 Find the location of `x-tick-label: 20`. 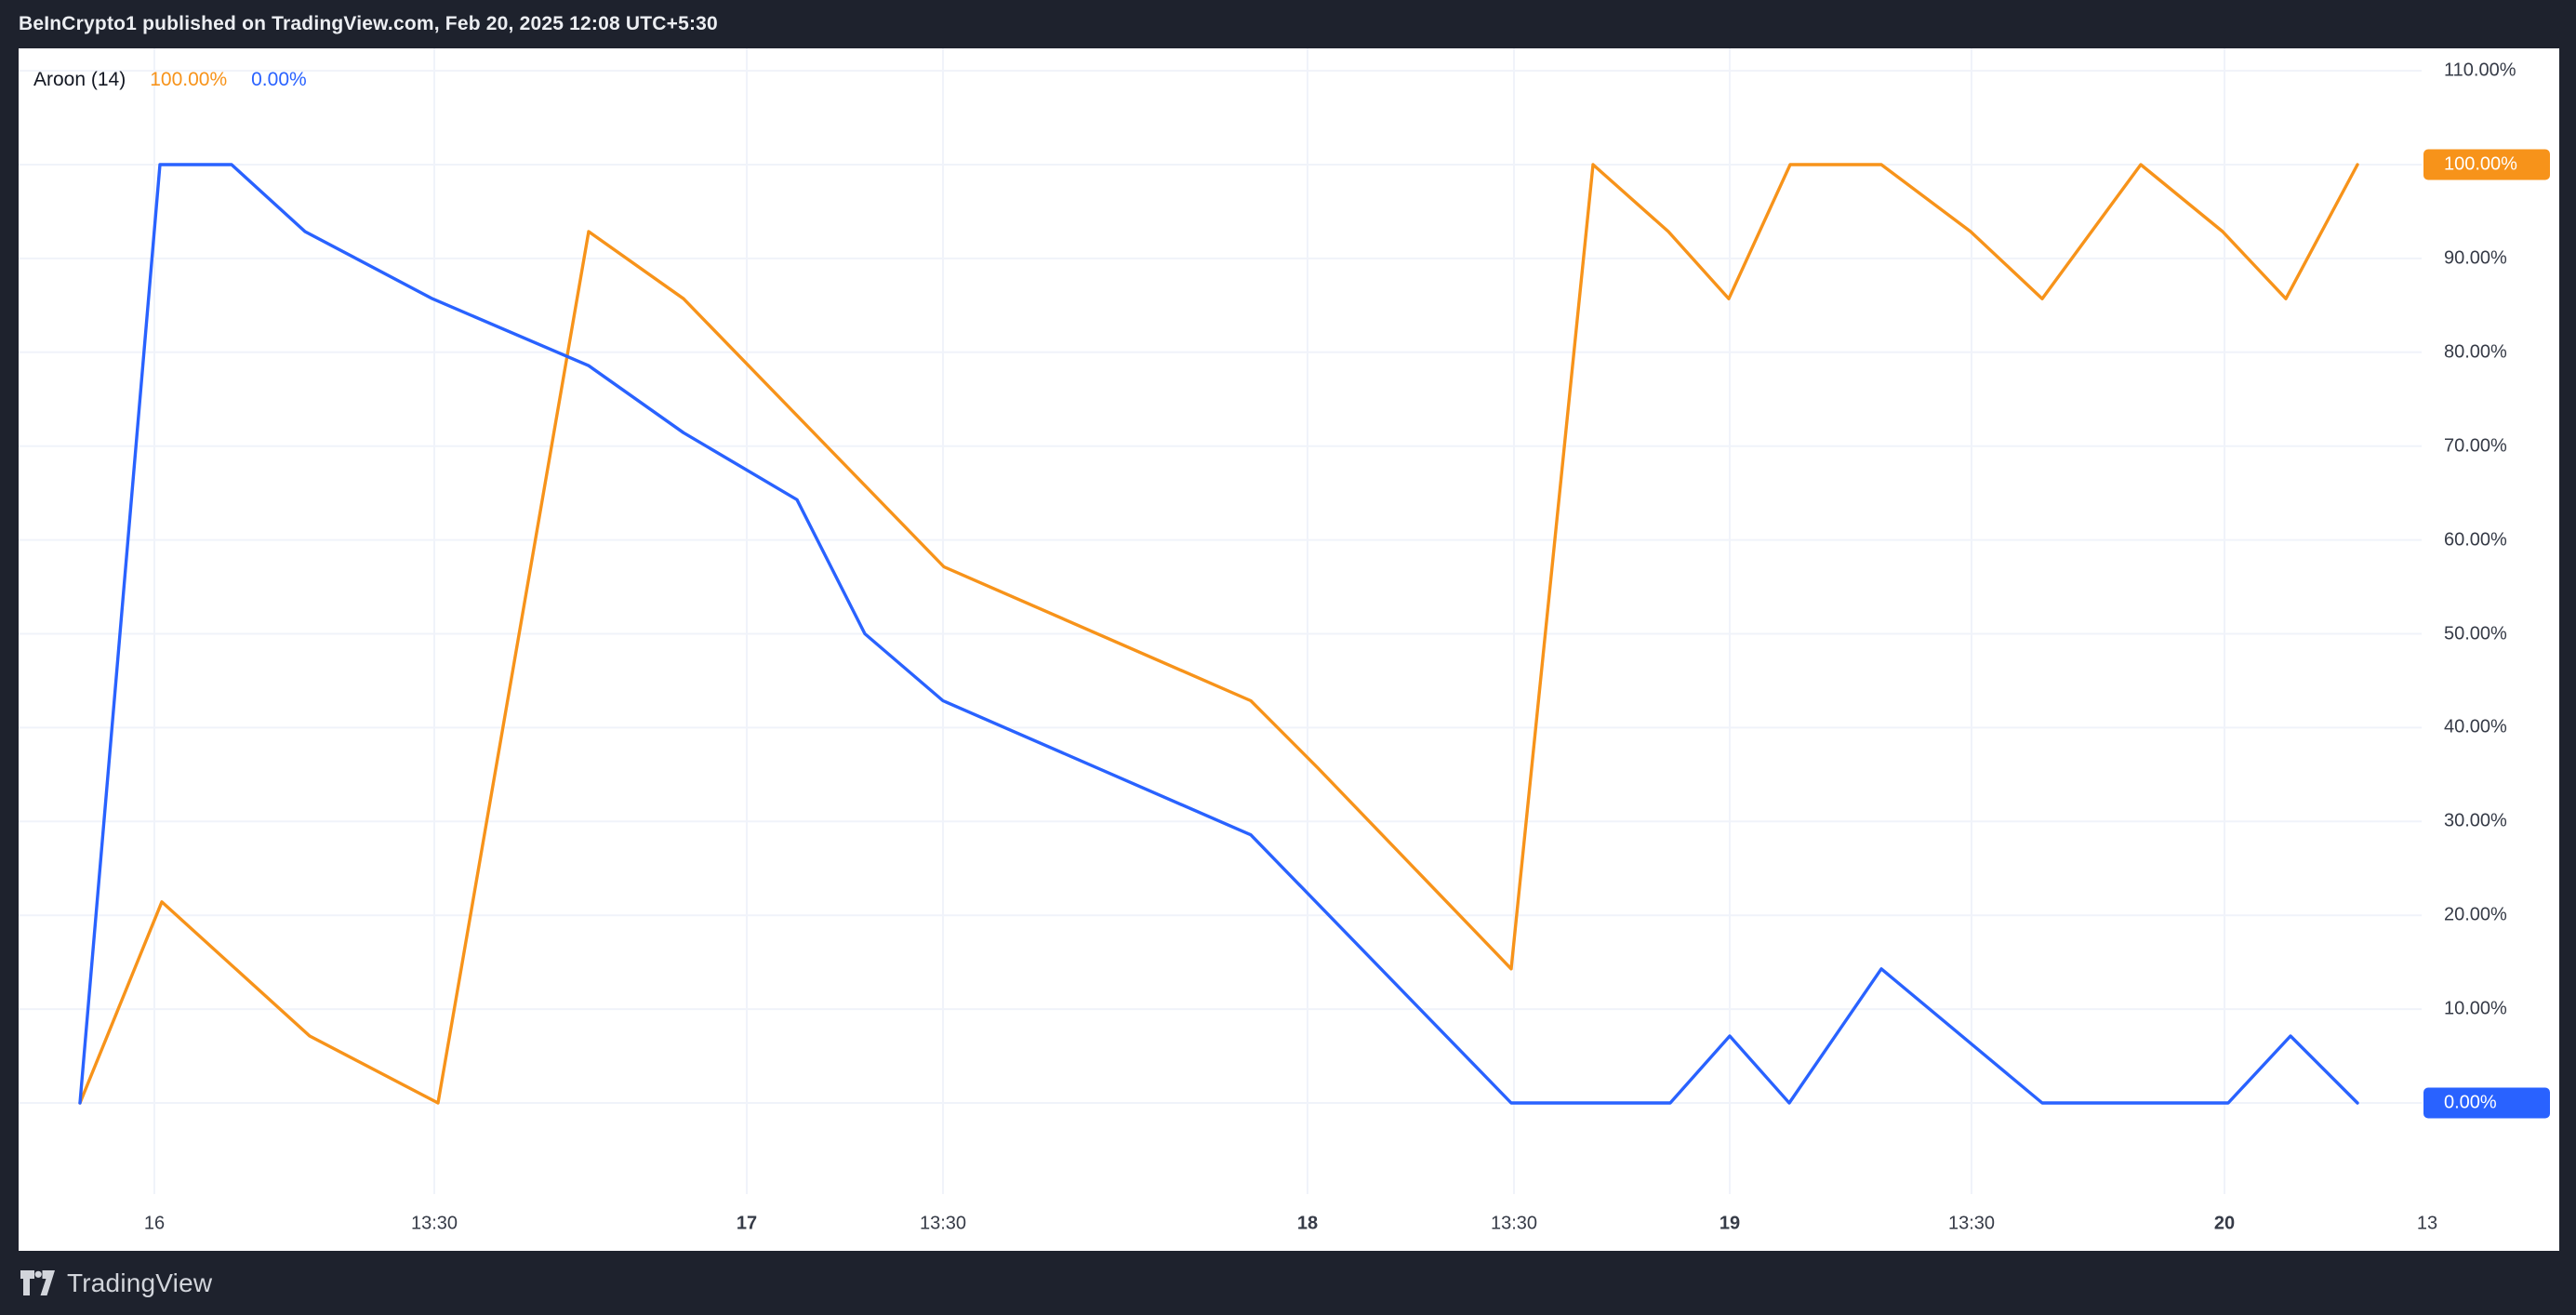

x-tick-label: 20 is located at coordinates (2224, 1223).